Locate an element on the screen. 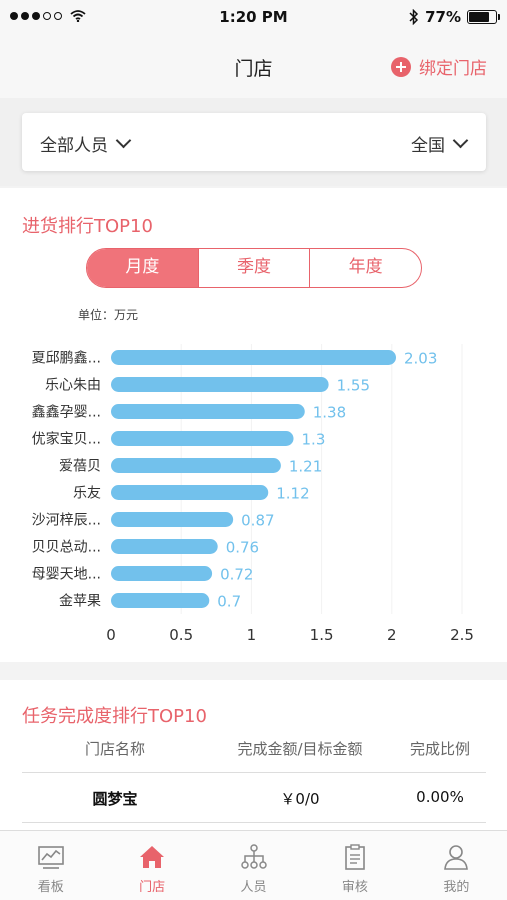 This screenshot has width=507, height=900. filter-card: 全部人员 全国 is located at coordinates (254, 142).